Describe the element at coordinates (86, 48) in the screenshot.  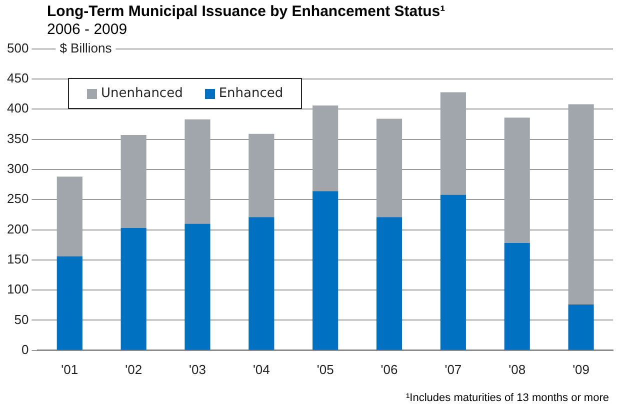
I see `y-axis-title: $ Billions` at that location.